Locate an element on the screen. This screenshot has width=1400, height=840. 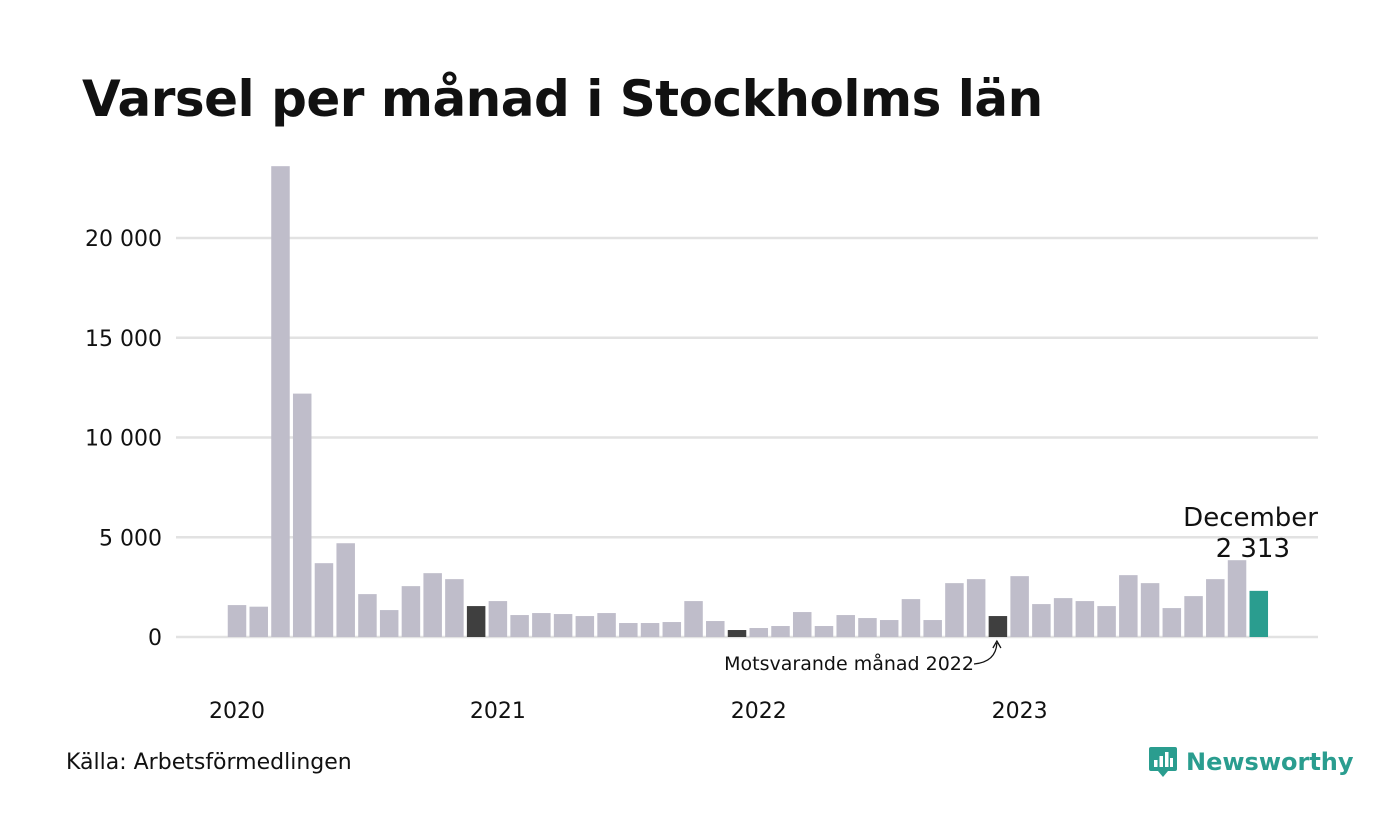
y-tick-label: 10 000 is located at coordinates (123, 439).